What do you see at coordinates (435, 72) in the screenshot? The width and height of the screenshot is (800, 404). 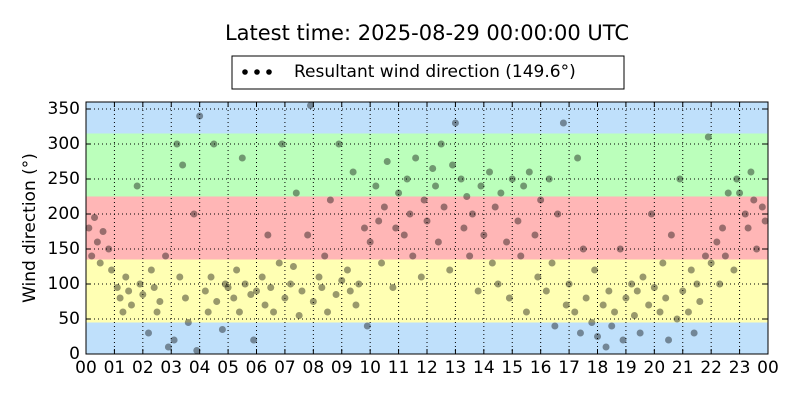 I see `legend-label: Resultant wind direction (149.6°)` at bounding box center [435, 72].